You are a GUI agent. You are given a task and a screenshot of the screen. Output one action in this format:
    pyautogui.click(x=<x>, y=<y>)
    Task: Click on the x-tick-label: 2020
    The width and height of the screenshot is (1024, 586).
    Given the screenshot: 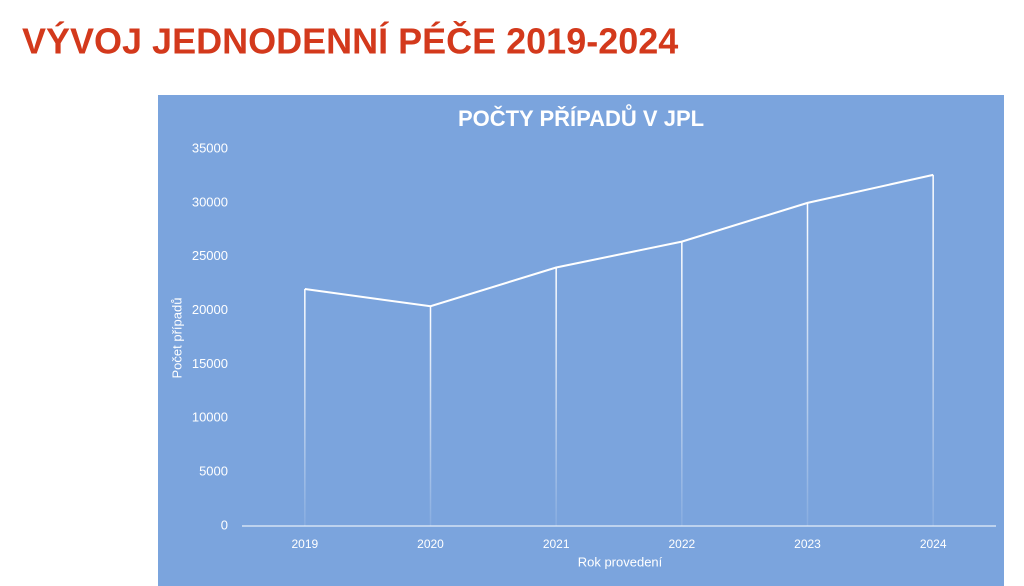 What is the action you would take?
    pyautogui.click(x=430, y=544)
    